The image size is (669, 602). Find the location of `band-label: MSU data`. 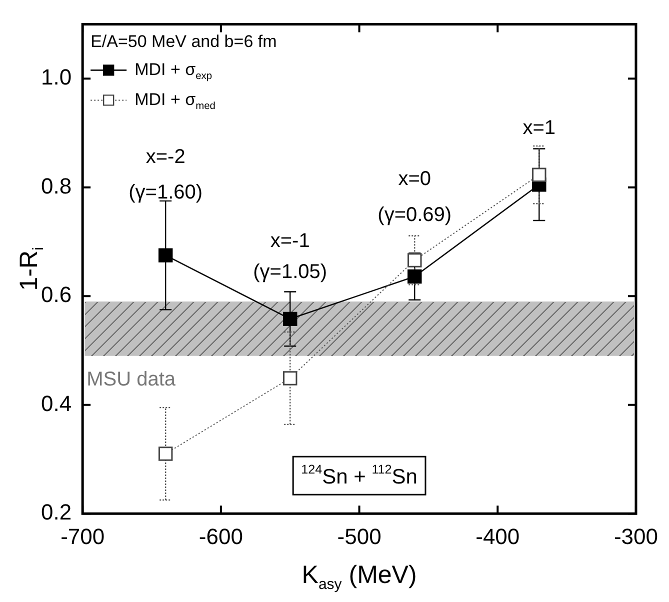

band-label: MSU data is located at coordinates (131, 379).